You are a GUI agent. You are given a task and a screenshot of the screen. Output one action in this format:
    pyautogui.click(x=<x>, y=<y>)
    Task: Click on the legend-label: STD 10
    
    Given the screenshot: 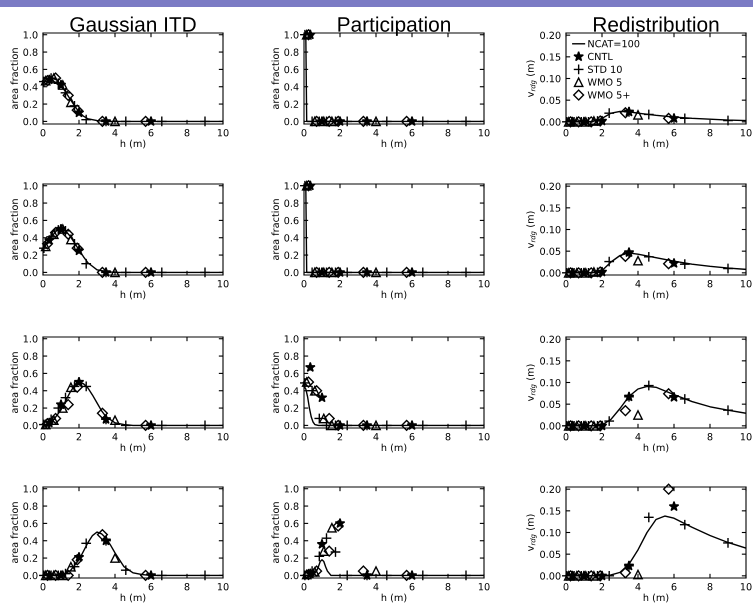 What is the action you would take?
    pyautogui.click(x=605, y=69)
    